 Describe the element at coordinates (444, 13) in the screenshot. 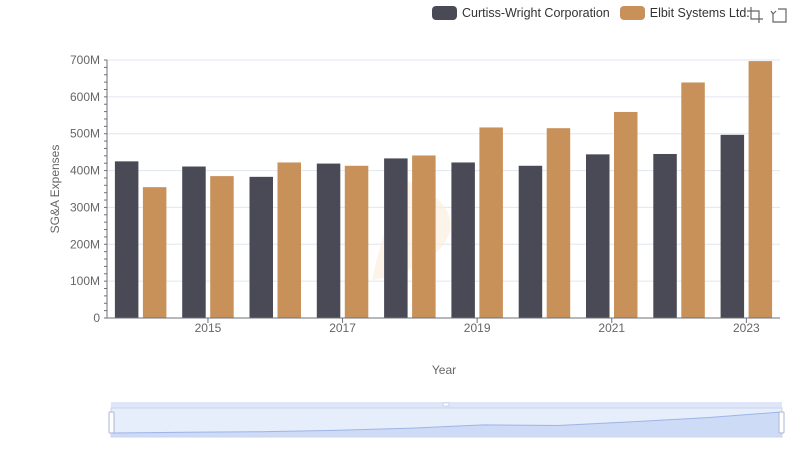

I see `legend-swatch-curtiss-wright` at that location.